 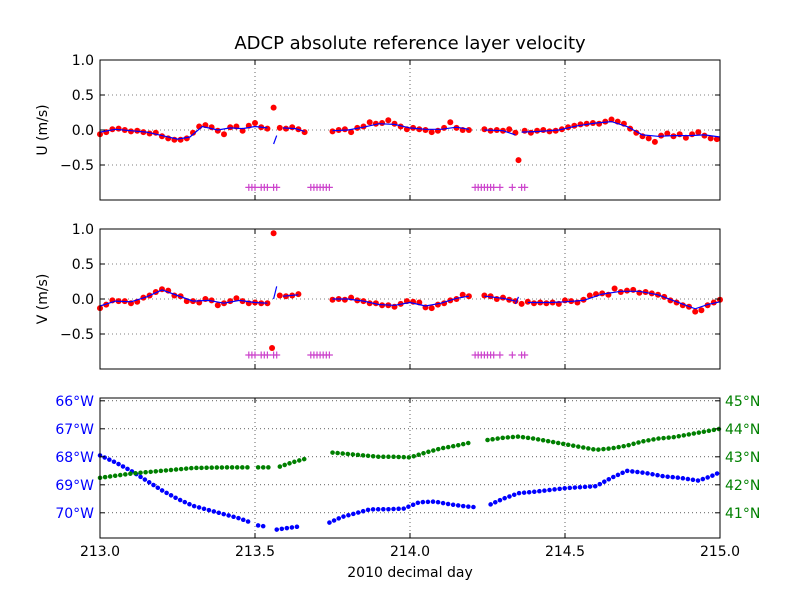 What do you see at coordinates (83, 300) in the screenshot?
I see `v-ytick-label: 0.0` at bounding box center [83, 300].